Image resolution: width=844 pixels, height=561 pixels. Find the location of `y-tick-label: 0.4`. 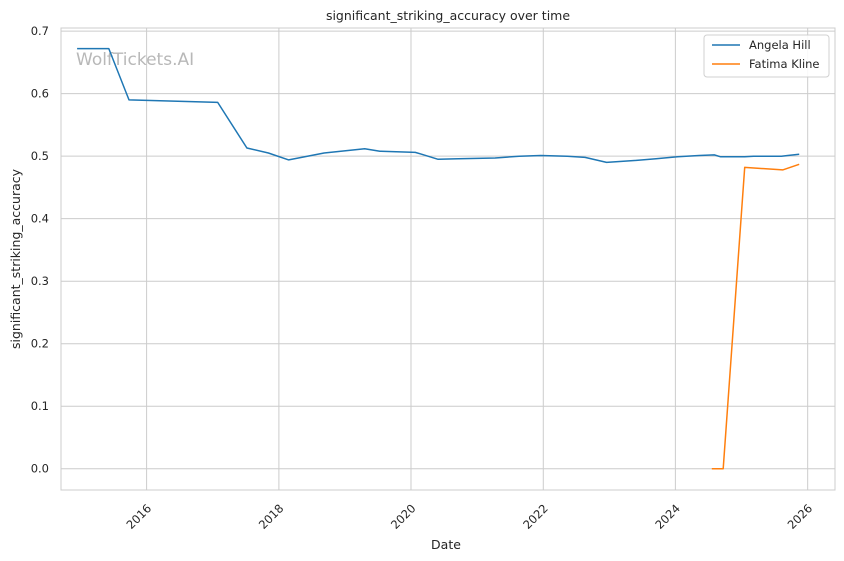

y-tick-label: 0.4 is located at coordinates (40, 219).